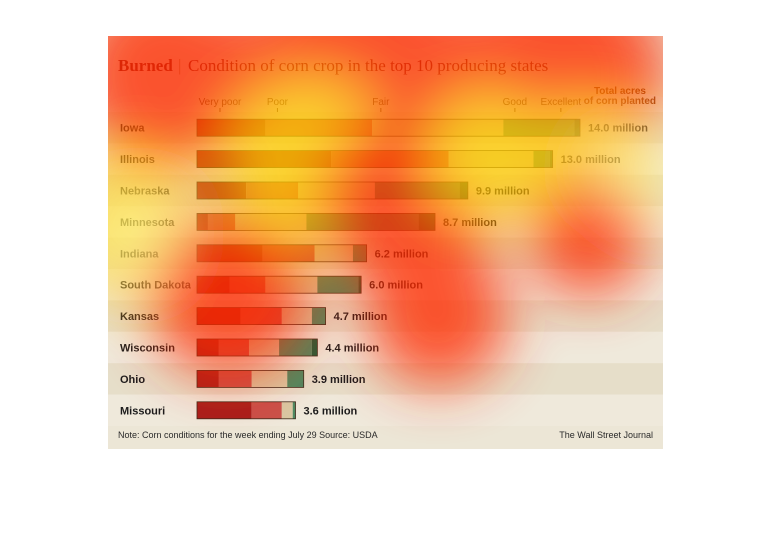 Image resolution: width=770 pixels, height=544 pixels. Describe the element at coordinates (333, 253) in the screenshot. I see `bar-segment-indiana-fair` at that location.